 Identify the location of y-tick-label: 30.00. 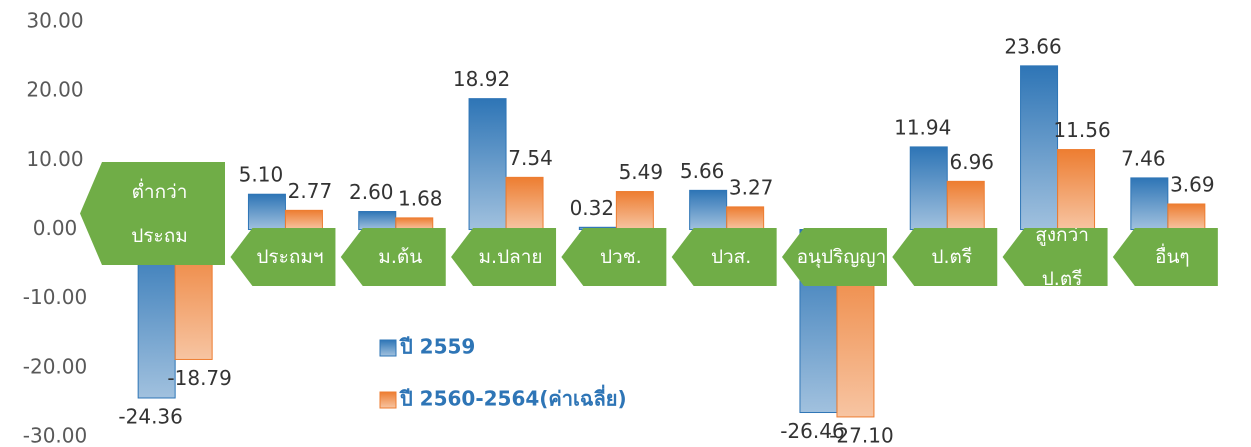
(54, 21).